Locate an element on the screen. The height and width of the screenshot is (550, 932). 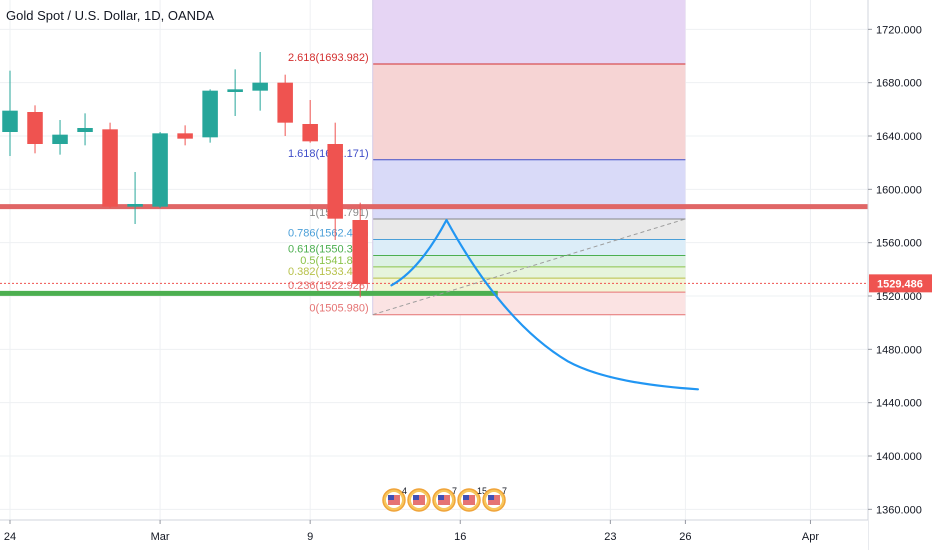
time-axis: 24 Mar 9 16 23 26 Apr is located at coordinates (434, 534).